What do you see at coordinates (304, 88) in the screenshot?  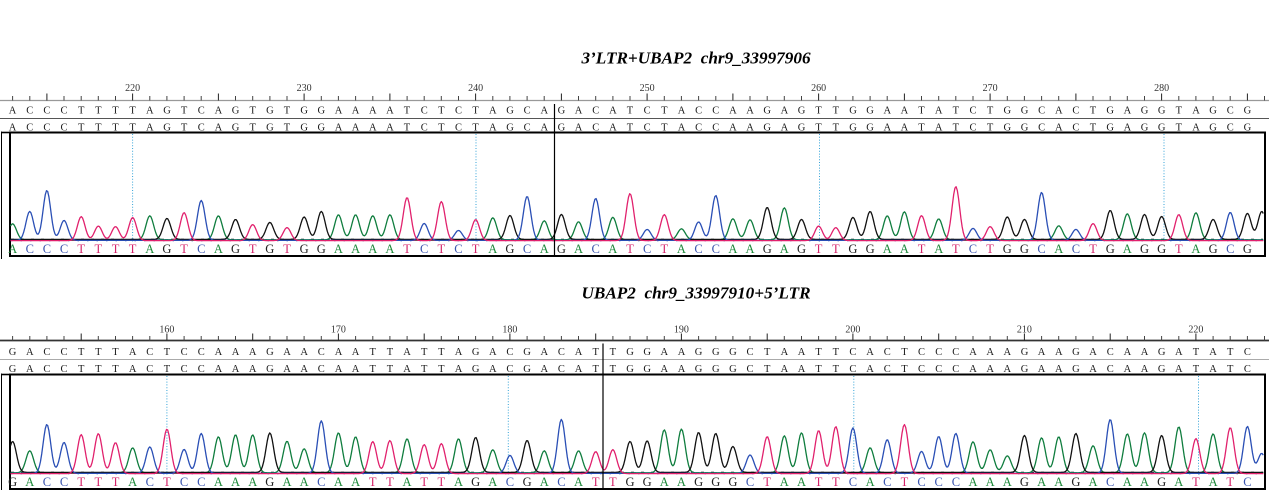 I see `svg-text: 230` at bounding box center [304, 88].